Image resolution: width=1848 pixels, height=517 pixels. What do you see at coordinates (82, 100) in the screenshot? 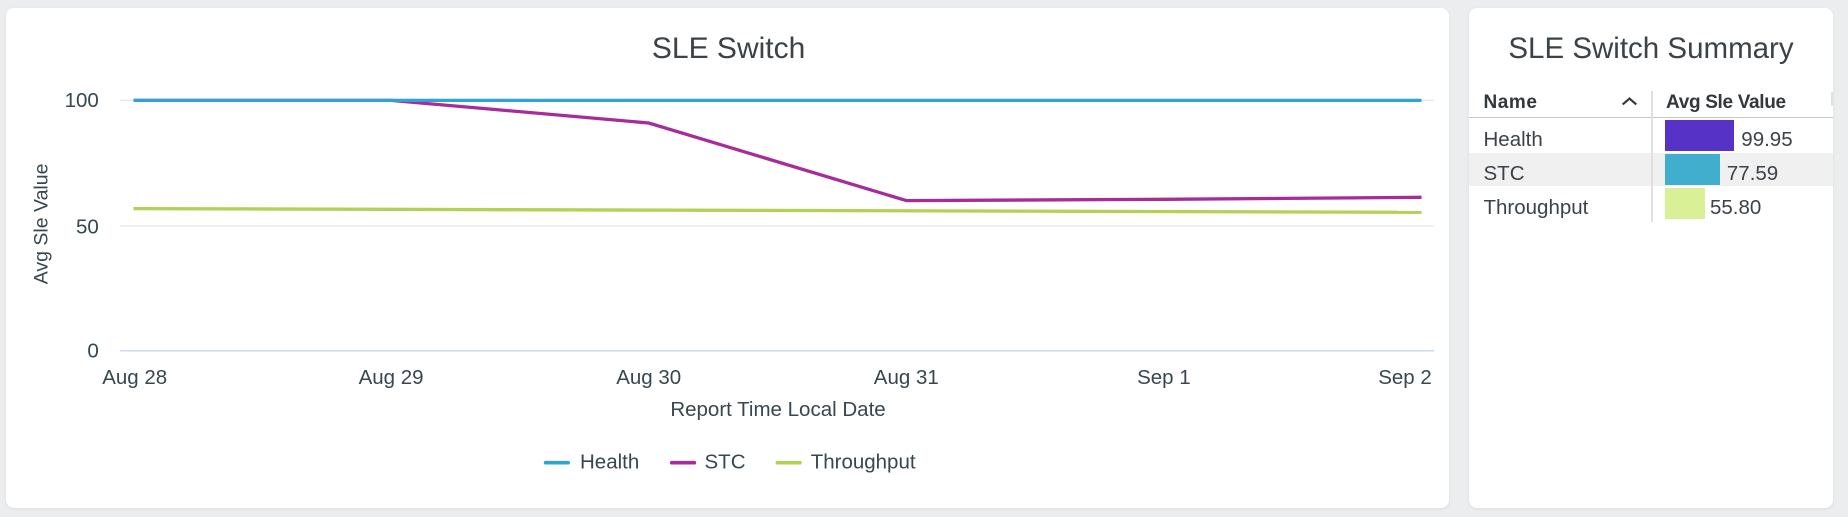
I see `svg-text: 100` at bounding box center [82, 100].